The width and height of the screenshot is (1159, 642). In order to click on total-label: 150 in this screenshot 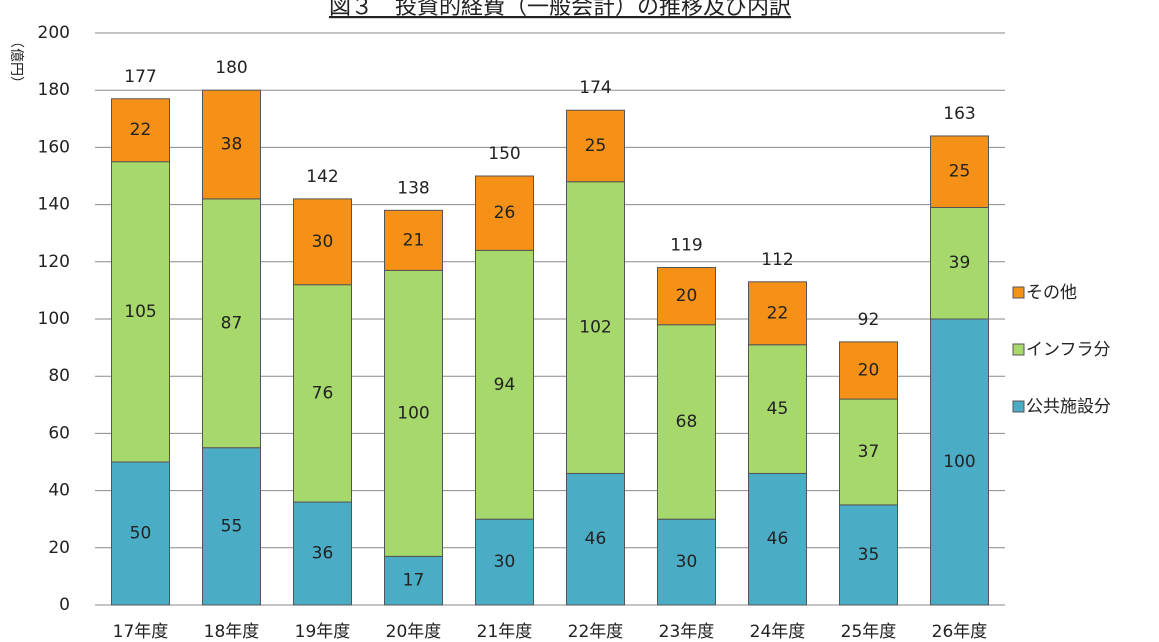, I will do `click(504, 154)`.